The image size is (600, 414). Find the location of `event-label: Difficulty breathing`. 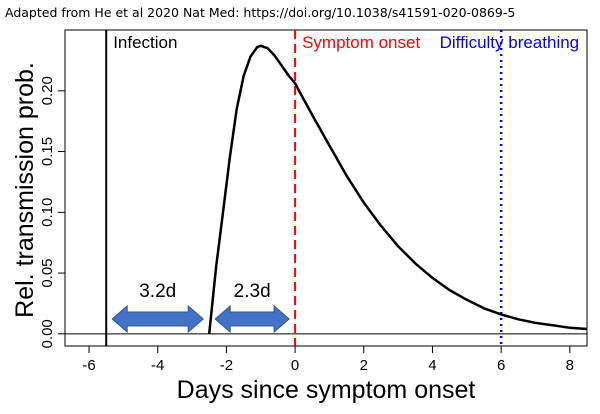

event-label: Difficulty breathing is located at coordinates (510, 42).